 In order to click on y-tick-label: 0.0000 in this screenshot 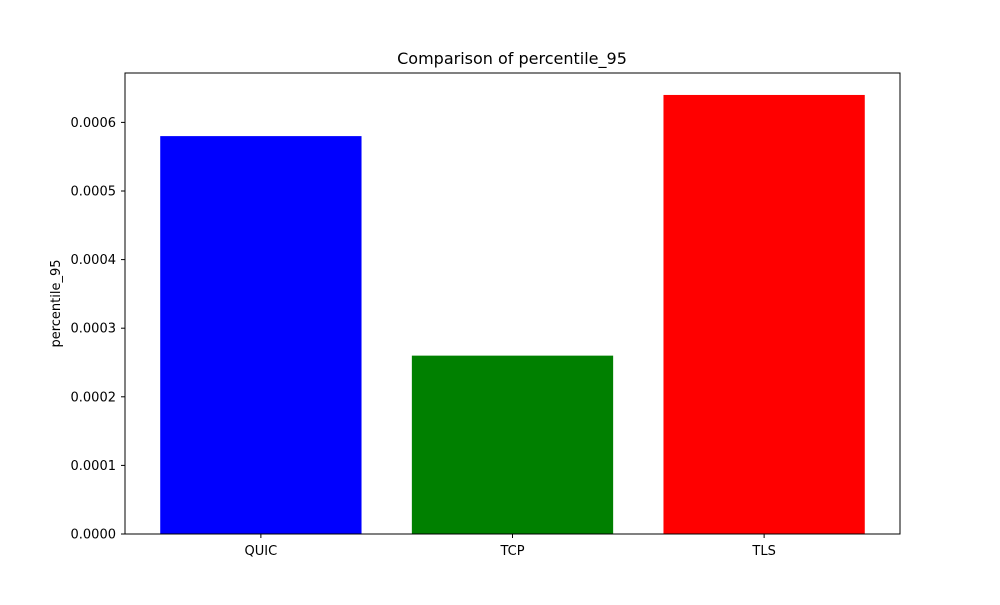, I will do `click(94, 535)`.